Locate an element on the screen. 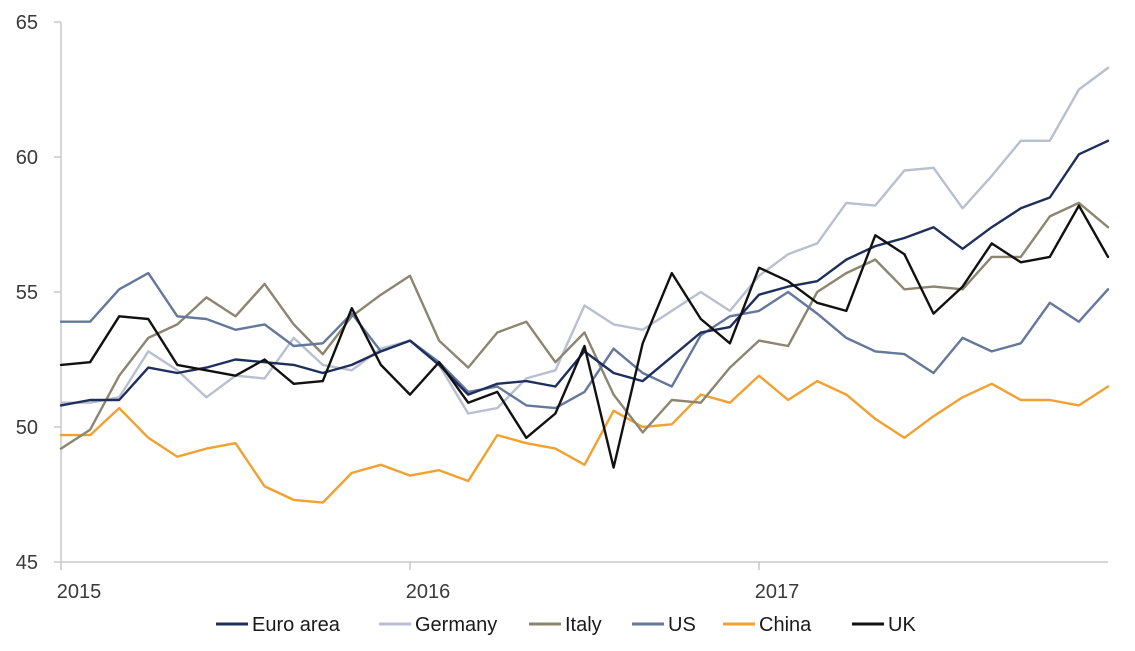  legend-label: China is located at coordinates (785, 625).